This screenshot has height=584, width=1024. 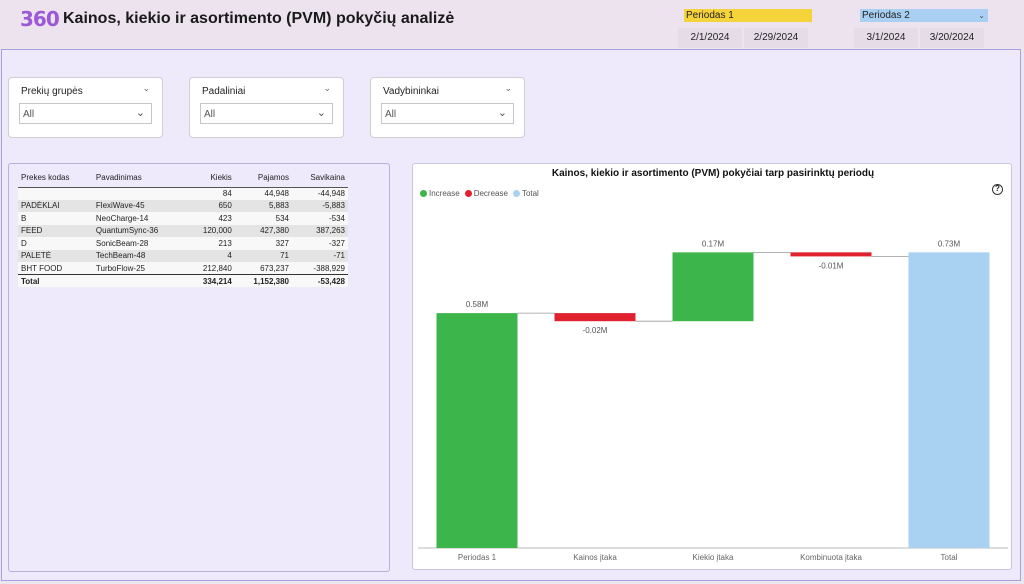 What do you see at coordinates (320, 205) in the screenshot?
I see `table-cell: -5,883` at bounding box center [320, 205].